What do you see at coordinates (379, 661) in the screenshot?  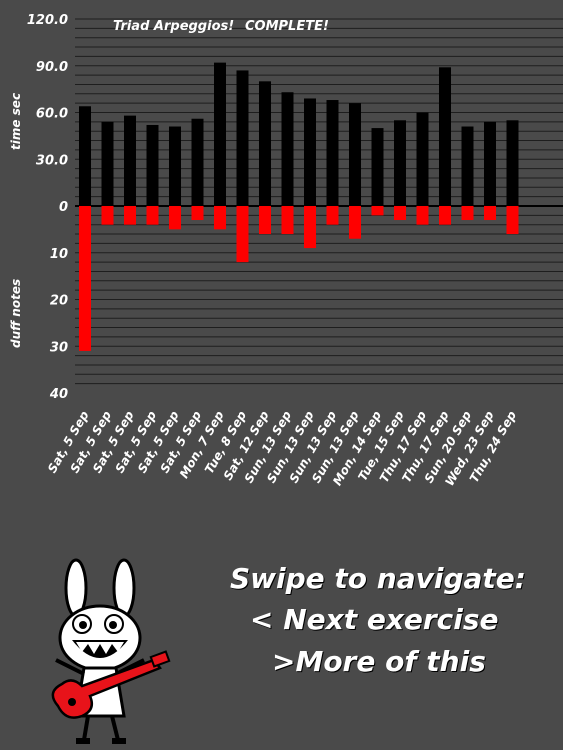 I see `more-of-this-hint: >More of this` at bounding box center [379, 661].